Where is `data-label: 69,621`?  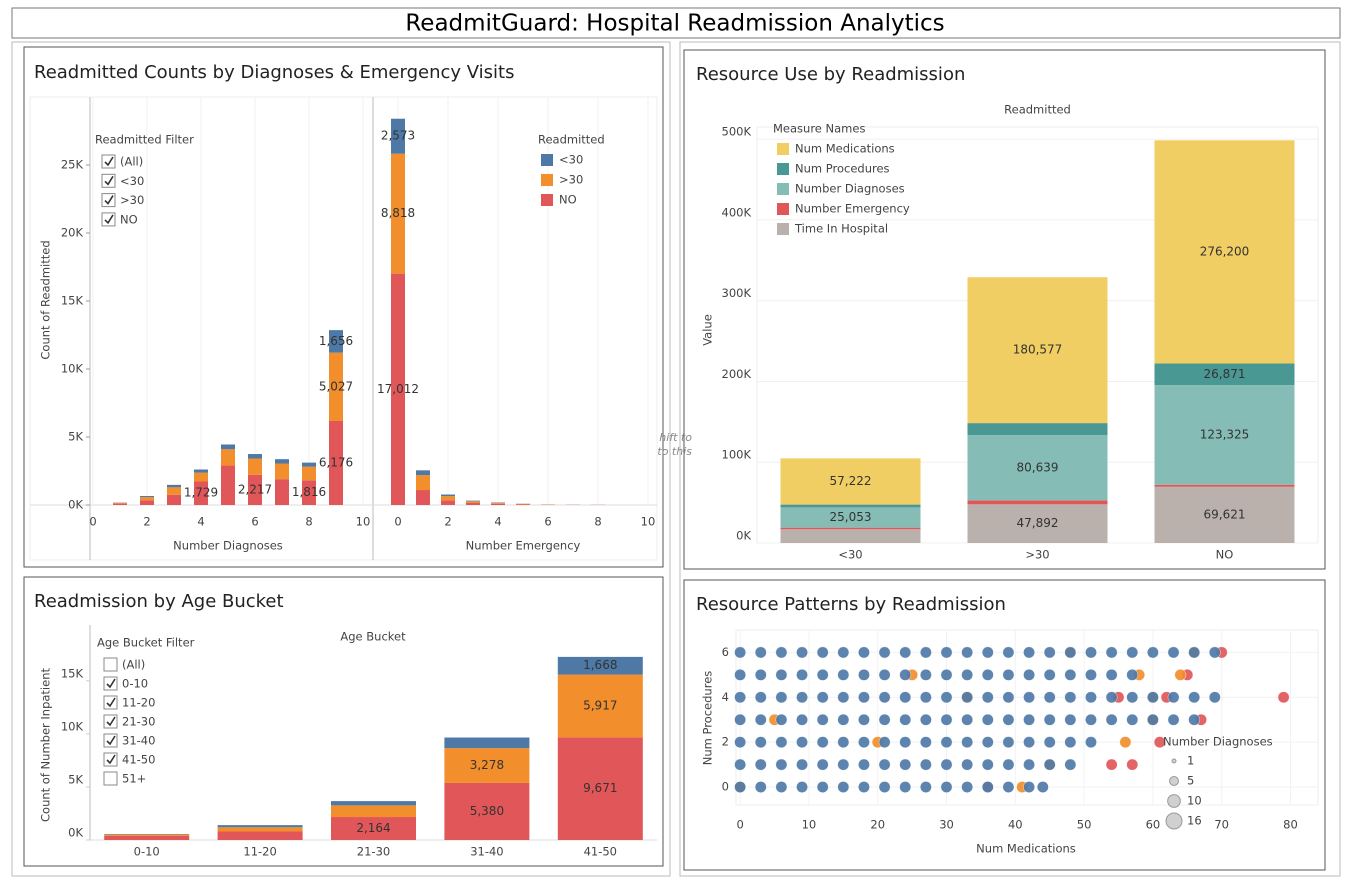 data-label: 69,621 is located at coordinates (1225, 514).